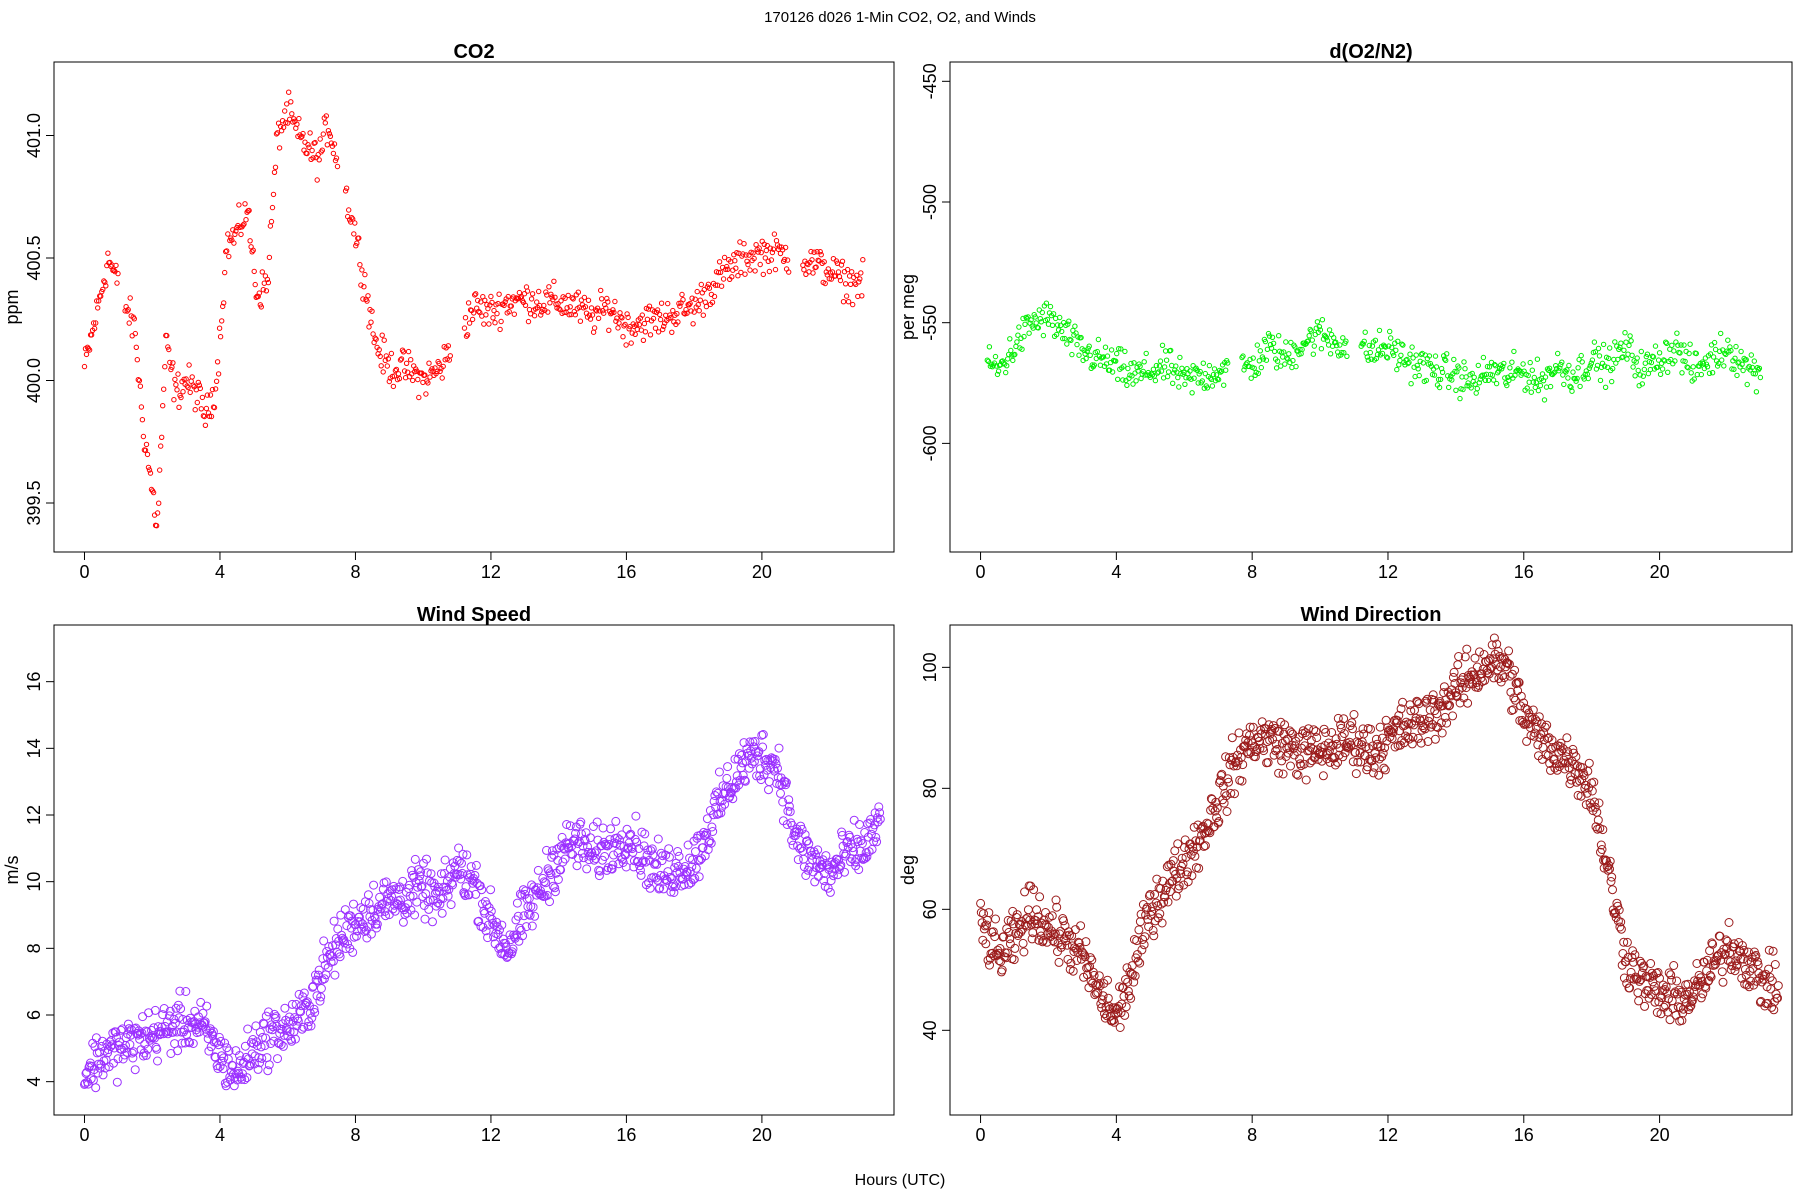 Image resolution: width=1800 pixels, height=1200 pixels. Describe the element at coordinates (12, 306) in the screenshot. I see `y-axis-label: ppm` at that location.